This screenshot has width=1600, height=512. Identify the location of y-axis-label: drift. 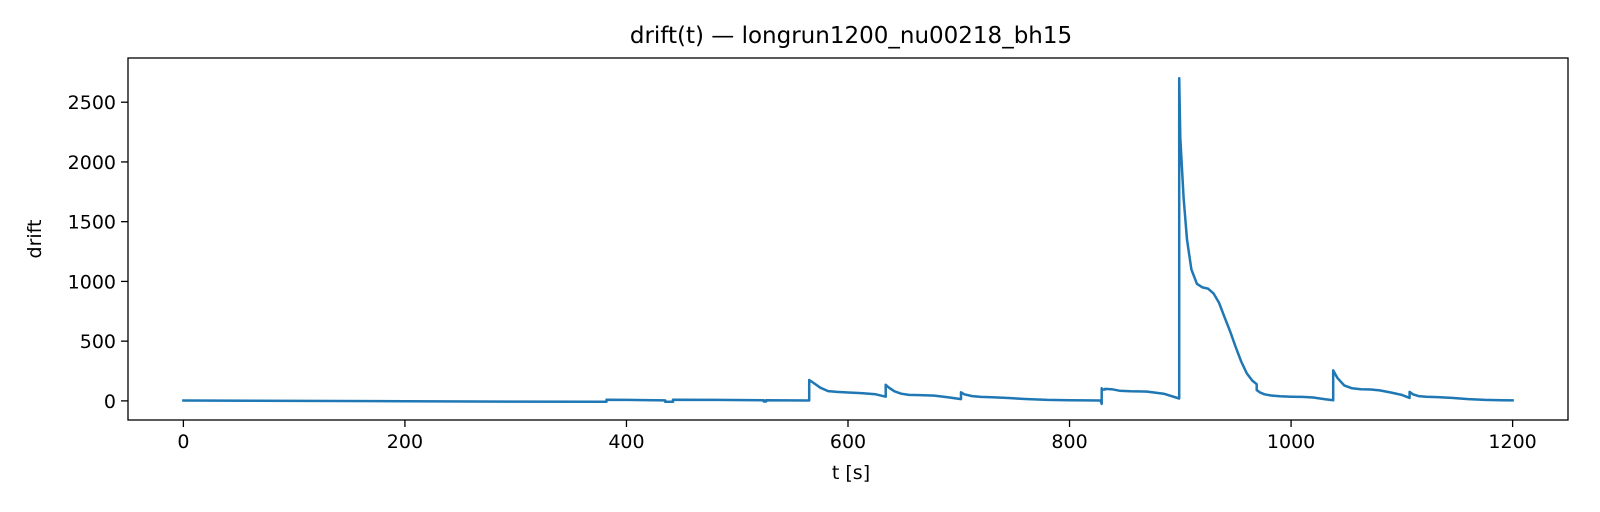
(35, 239).